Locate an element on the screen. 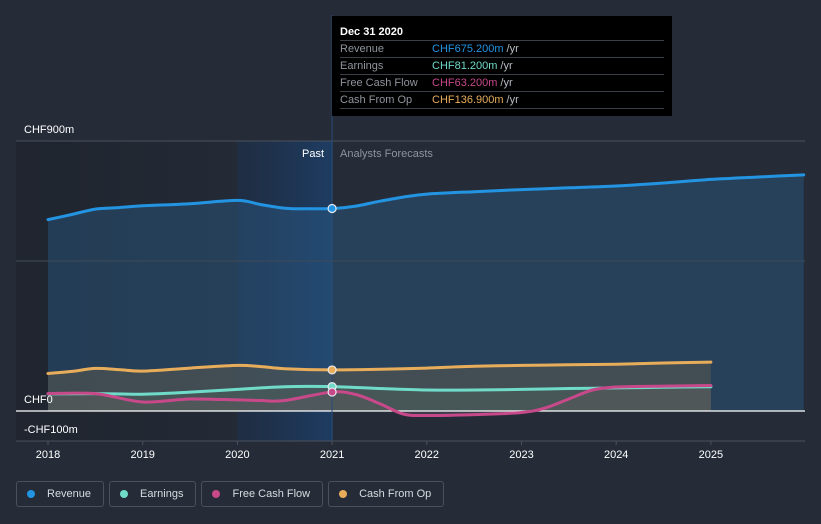 The width and height of the screenshot is (821, 524). legend-item-earnings: Earnings is located at coordinates (153, 494).